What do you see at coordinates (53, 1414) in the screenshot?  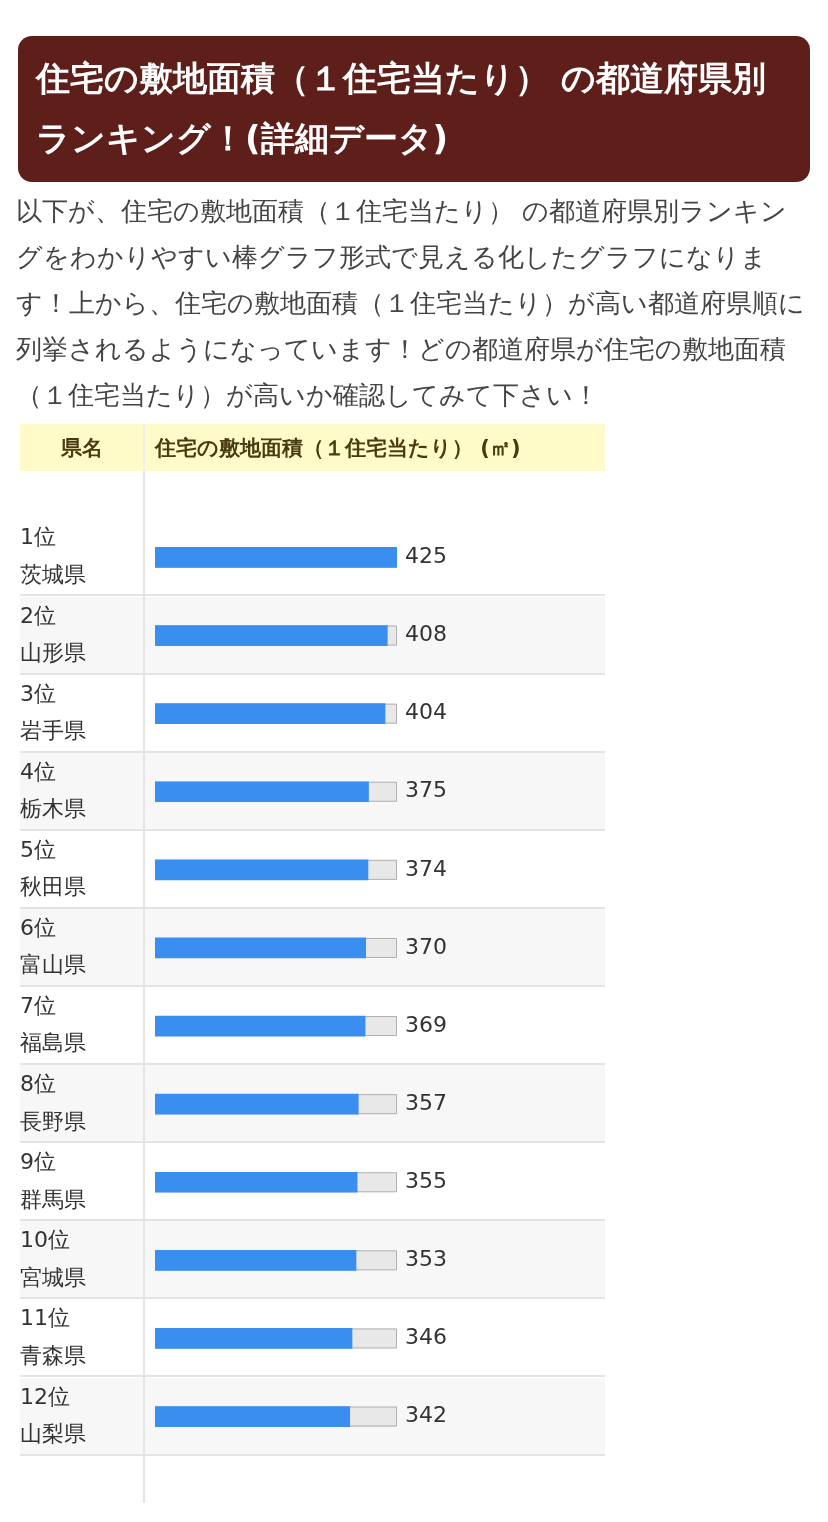 I see `y-tick-label: 12位山梨県` at bounding box center [53, 1414].